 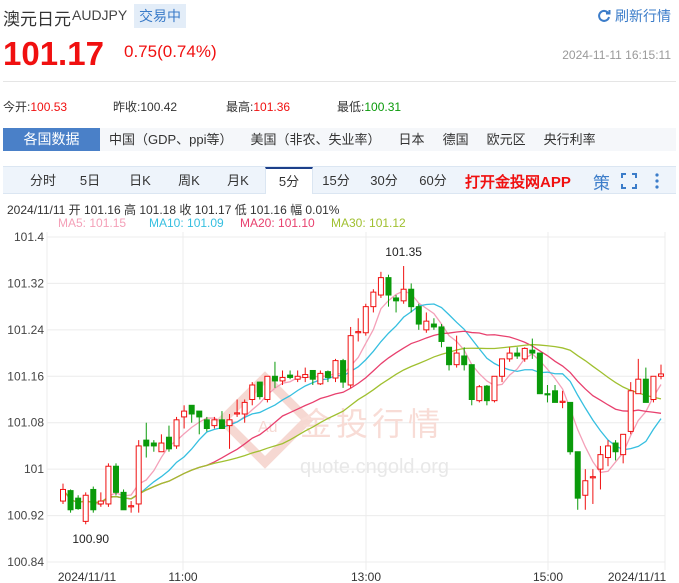 I want to click on tab-monthly: 月K, so click(x=238, y=180).